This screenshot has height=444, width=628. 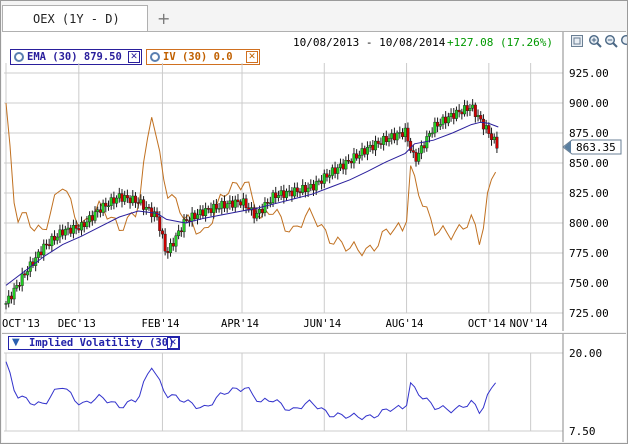 What do you see at coordinates (500, 42) in the screenshot?
I see `price-change: +127.08 (17.26%)` at bounding box center [500, 42].